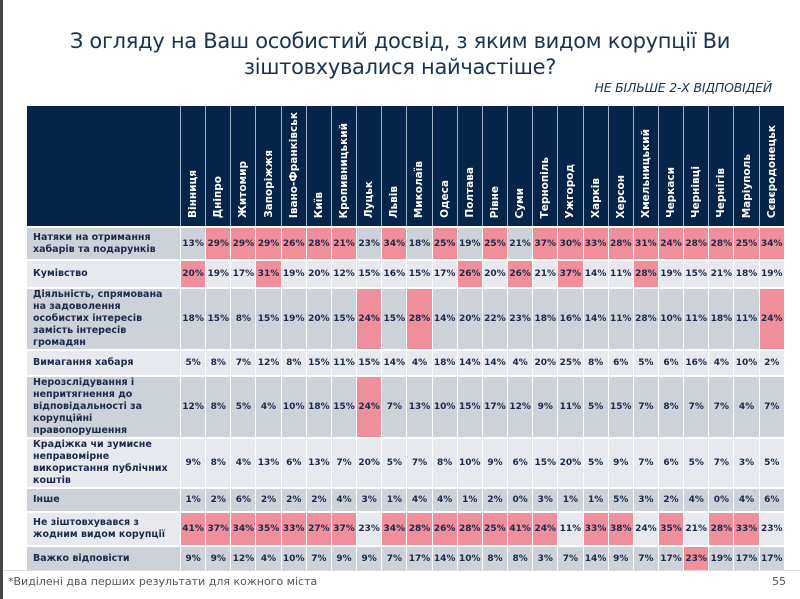  What do you see at coordinates (771, 171) in the screenshot?
I see `city-name: Сєвєродонецьк` at bounding box center [771, 171].